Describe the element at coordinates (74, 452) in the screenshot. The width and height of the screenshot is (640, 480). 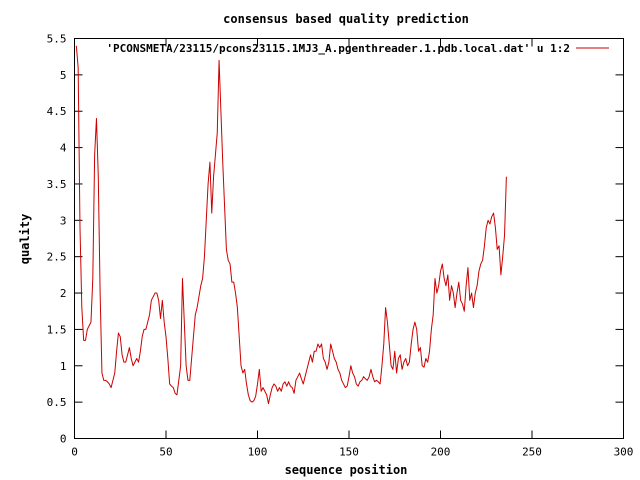
I see `x-tick-label: 0` at that location.